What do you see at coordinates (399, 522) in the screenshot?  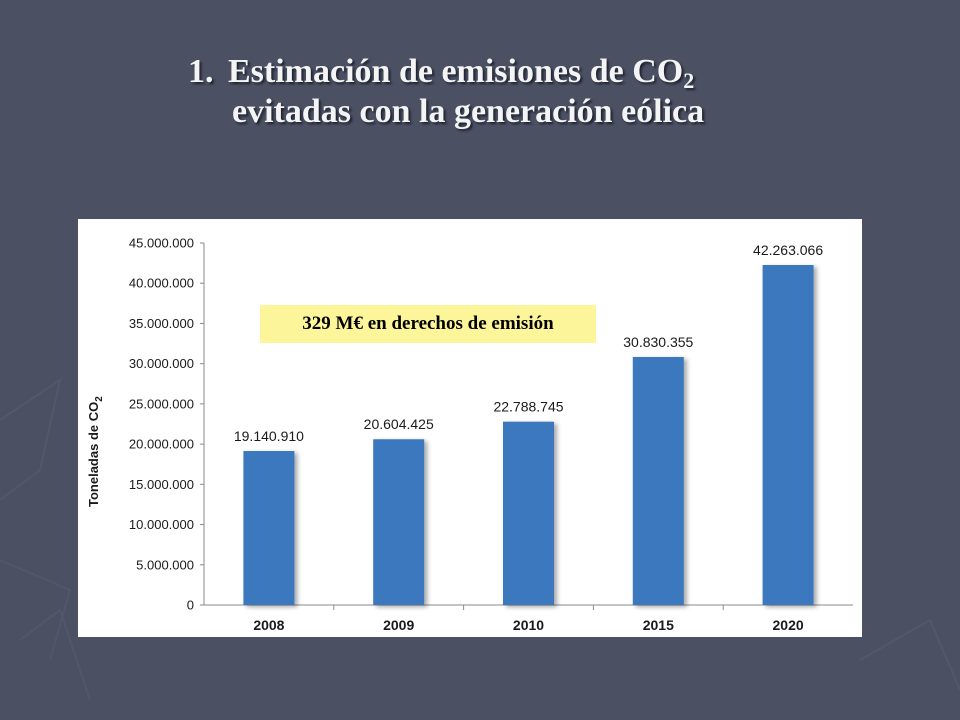 I see `bar-2009` at bounding box center [399, 522].